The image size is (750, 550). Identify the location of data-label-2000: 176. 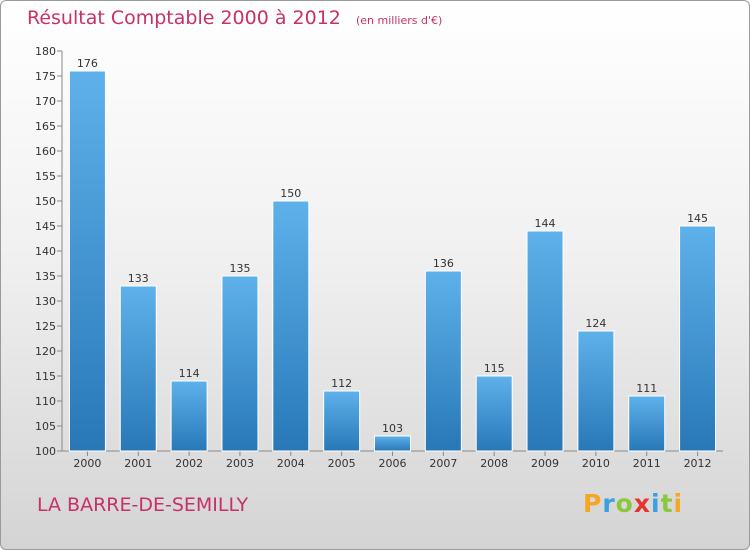
(87, 63).